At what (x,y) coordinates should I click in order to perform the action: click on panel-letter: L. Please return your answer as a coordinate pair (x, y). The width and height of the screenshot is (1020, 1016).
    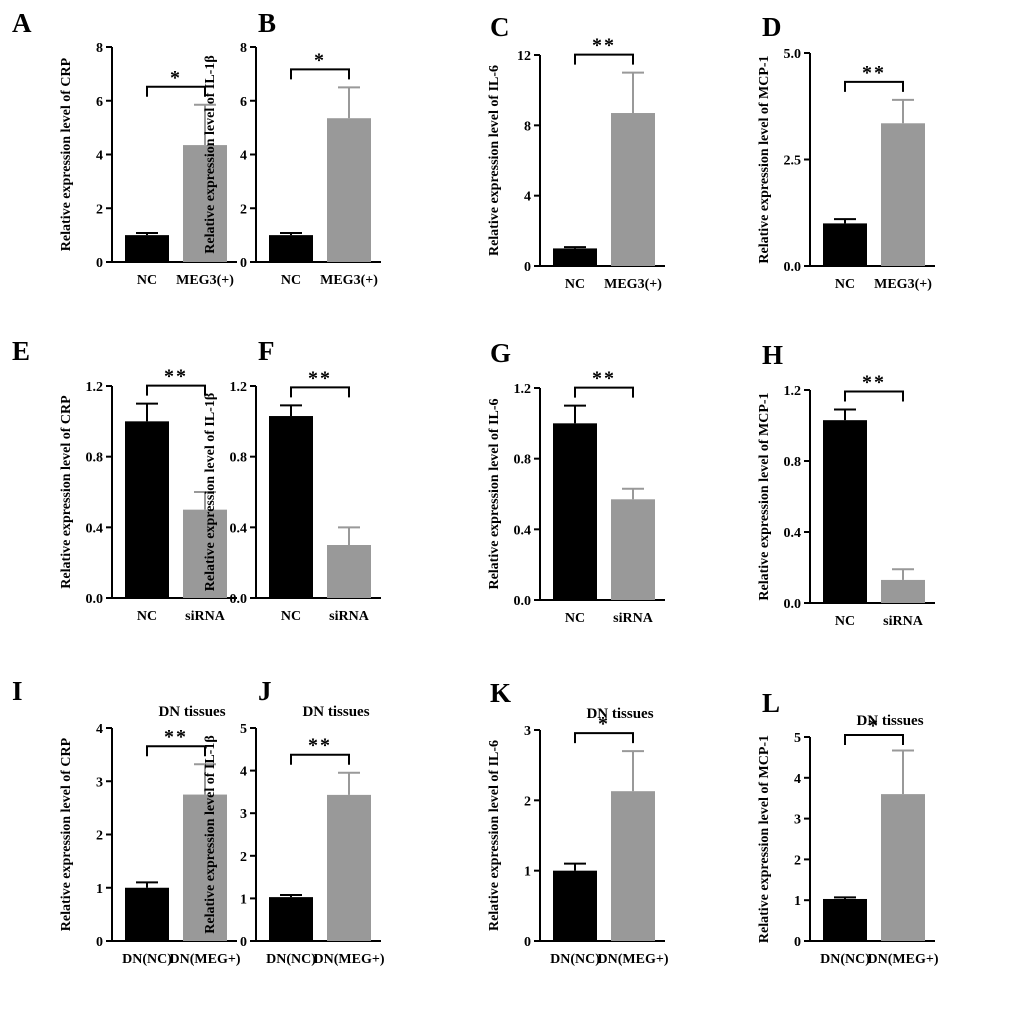
    Looking at the image, I should click on (771, 703).